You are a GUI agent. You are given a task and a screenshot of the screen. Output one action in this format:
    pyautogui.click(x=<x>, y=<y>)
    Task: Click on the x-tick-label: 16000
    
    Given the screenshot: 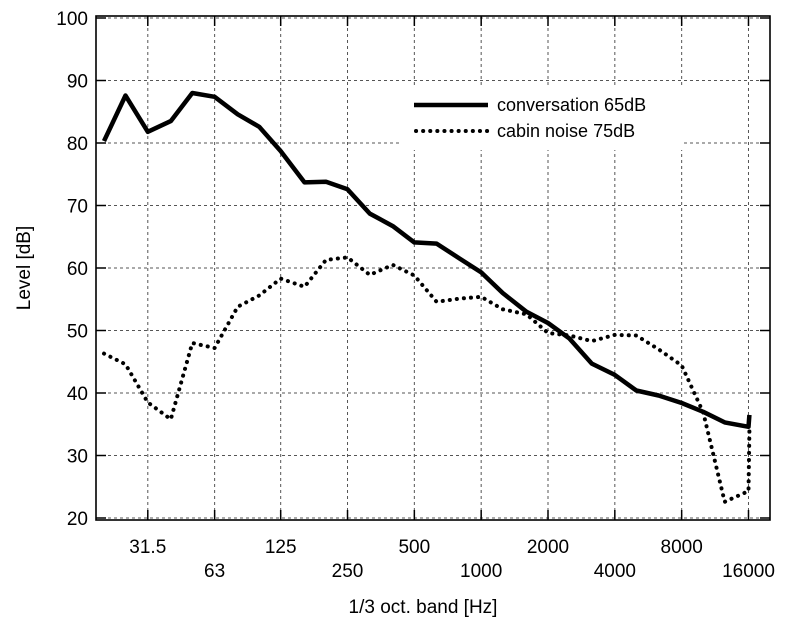 What is the action you would take?
    pyautogui.click(x=748, y=571)
    